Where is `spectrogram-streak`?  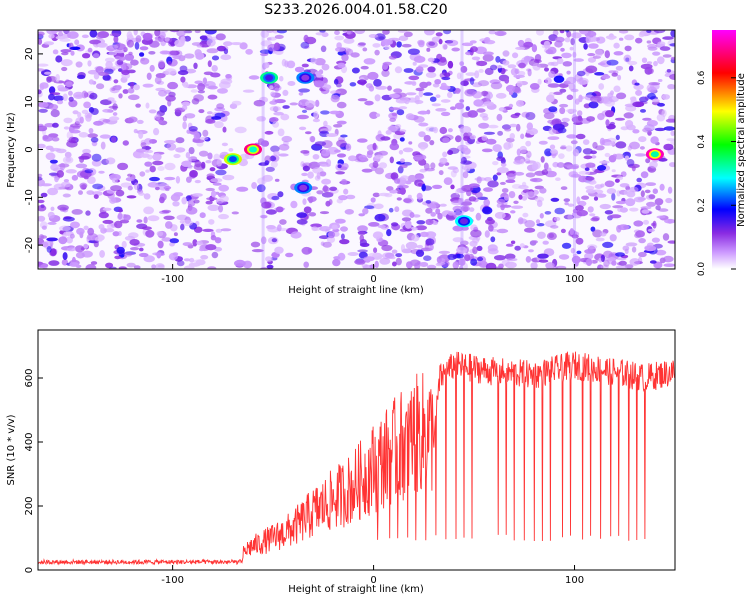
spectrogram-streak is located at coordinates (263, 149).